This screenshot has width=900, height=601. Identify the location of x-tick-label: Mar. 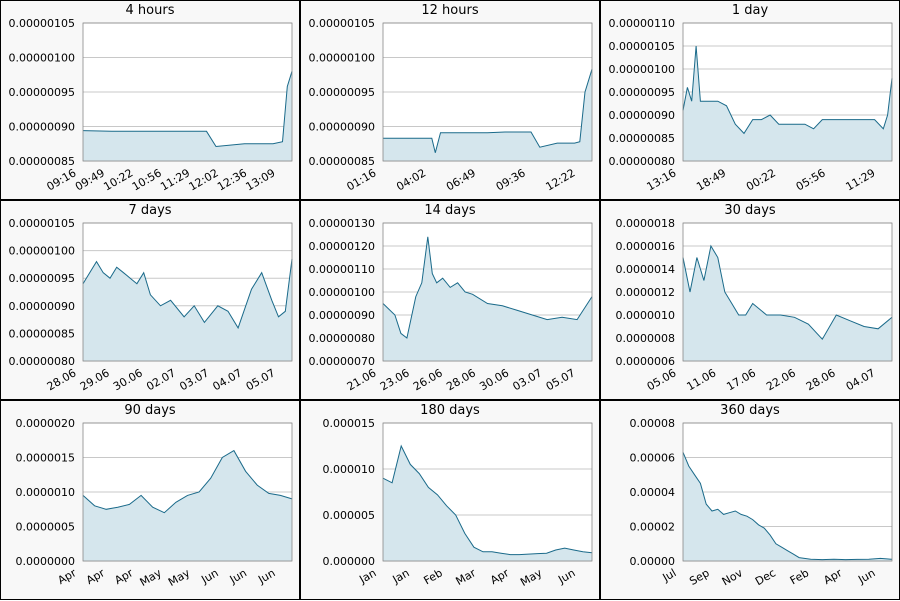
(466, 577).